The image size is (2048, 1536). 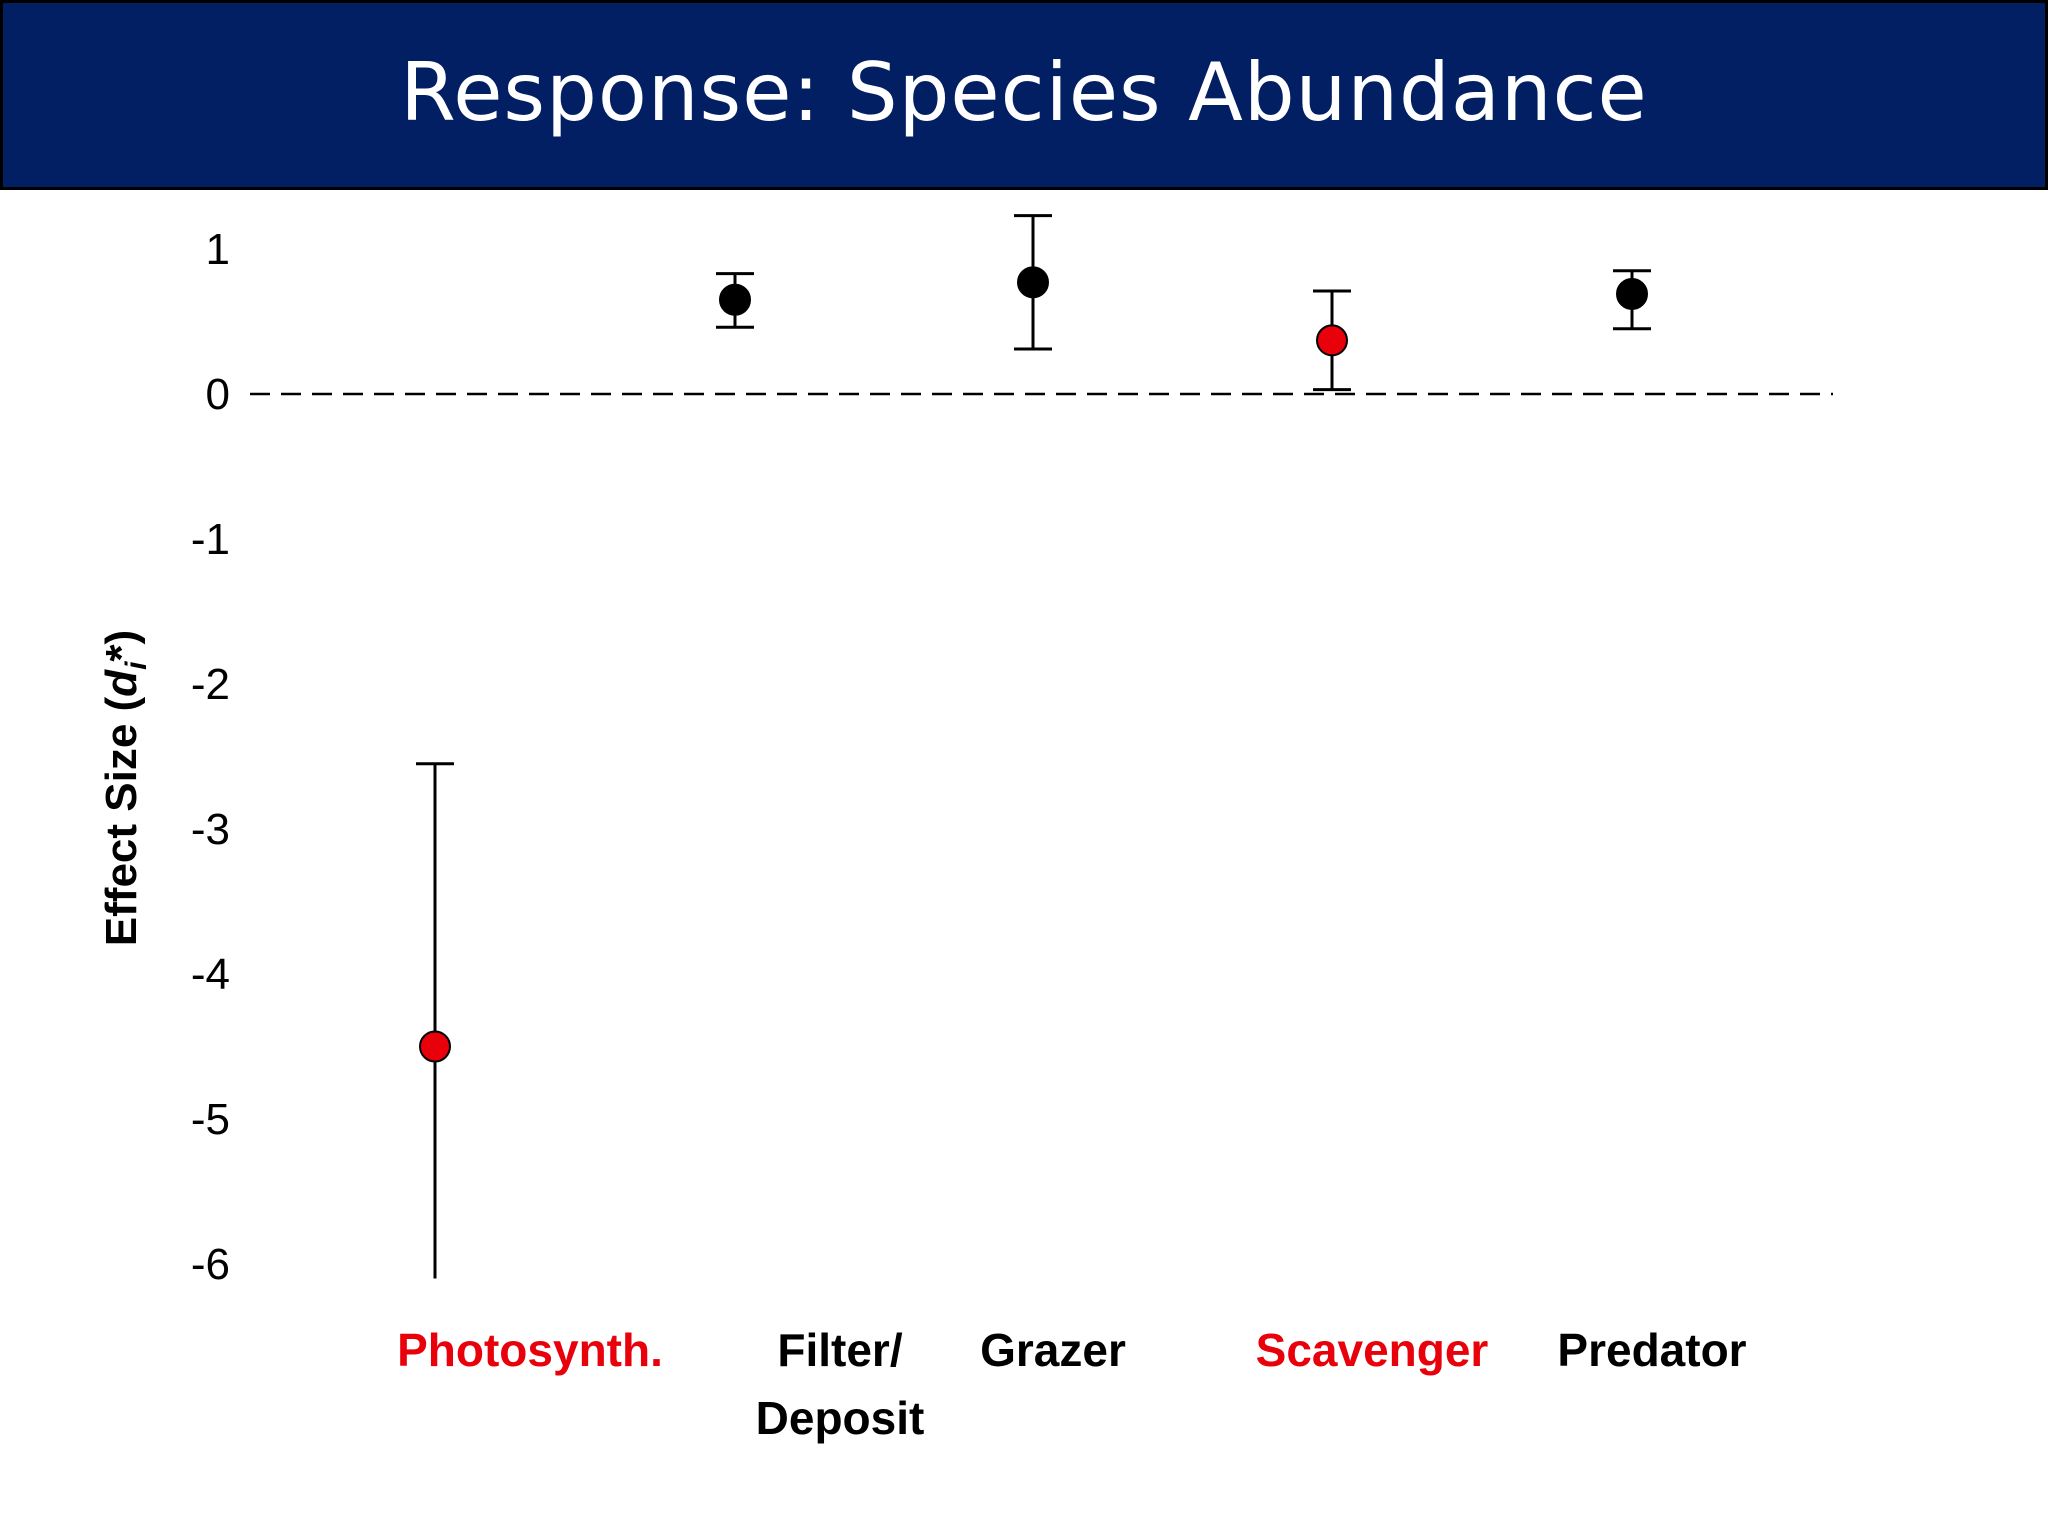 What do you see at coordinates (530, 1350) in the screenshot?
I see `x-category-label: Photosynth.` at bounding box center [530, 1350].